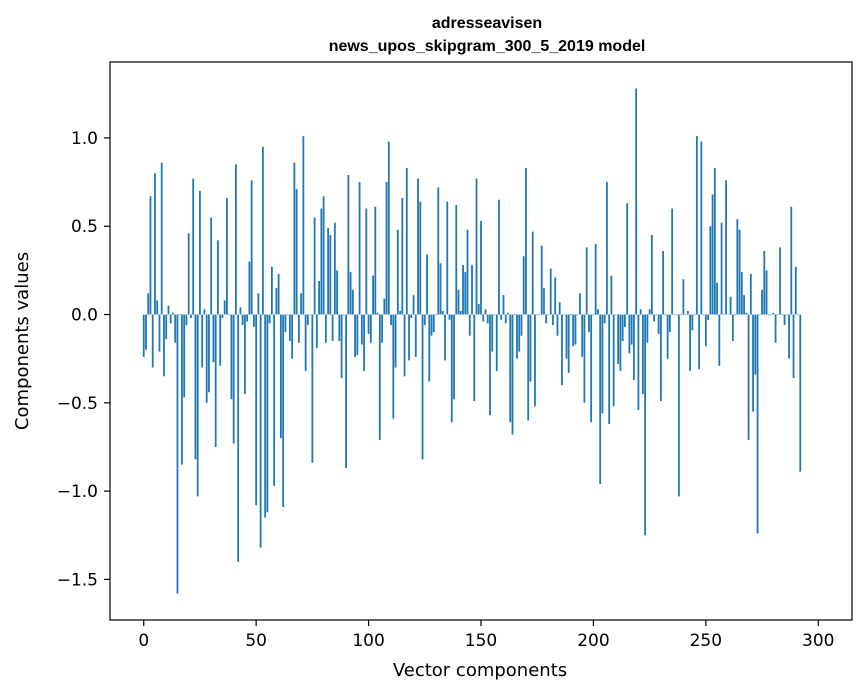 The image size is (867, 696). I want to click on y-axis-ticks: −1.5 −1.0 −0.5 0.0 0.5 1.0, so click(83, 359).